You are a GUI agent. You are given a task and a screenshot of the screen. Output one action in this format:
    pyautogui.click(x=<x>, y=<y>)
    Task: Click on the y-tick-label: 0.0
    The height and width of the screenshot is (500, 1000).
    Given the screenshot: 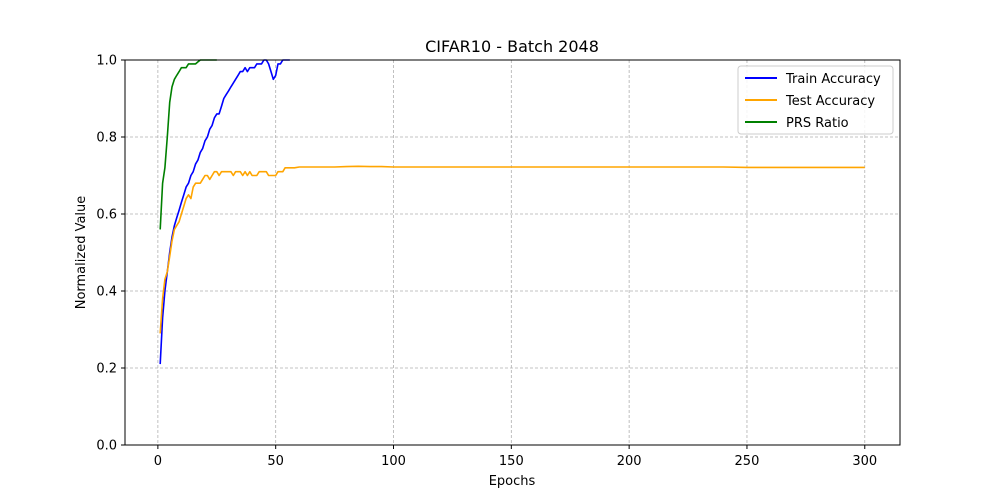 What is the action you would take?
    pyautogui.click(x=106, y=446)
    